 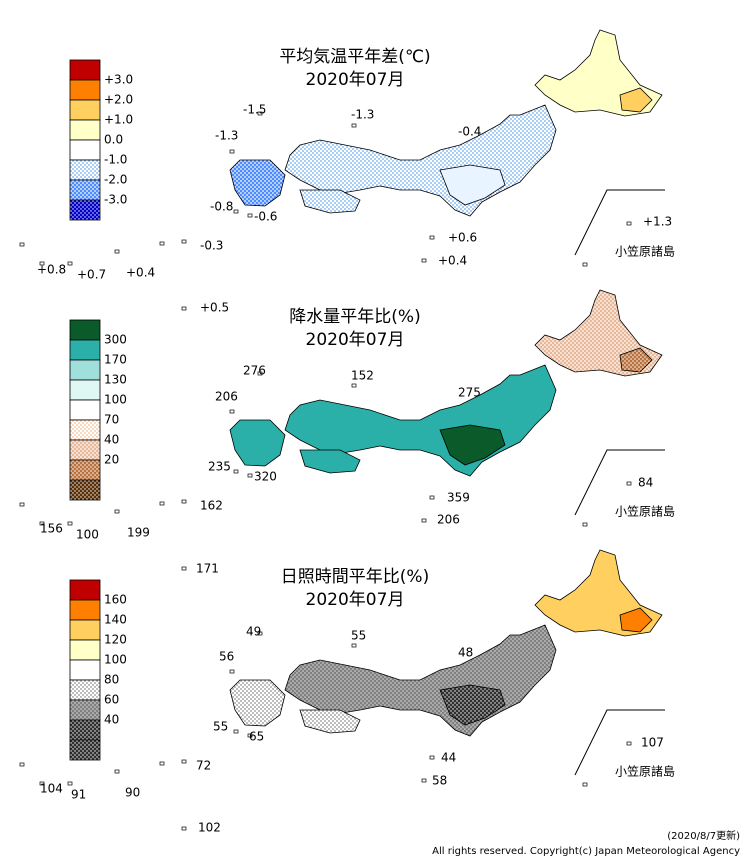 I want to click on station-value: 235, so click(x=219, y=467).